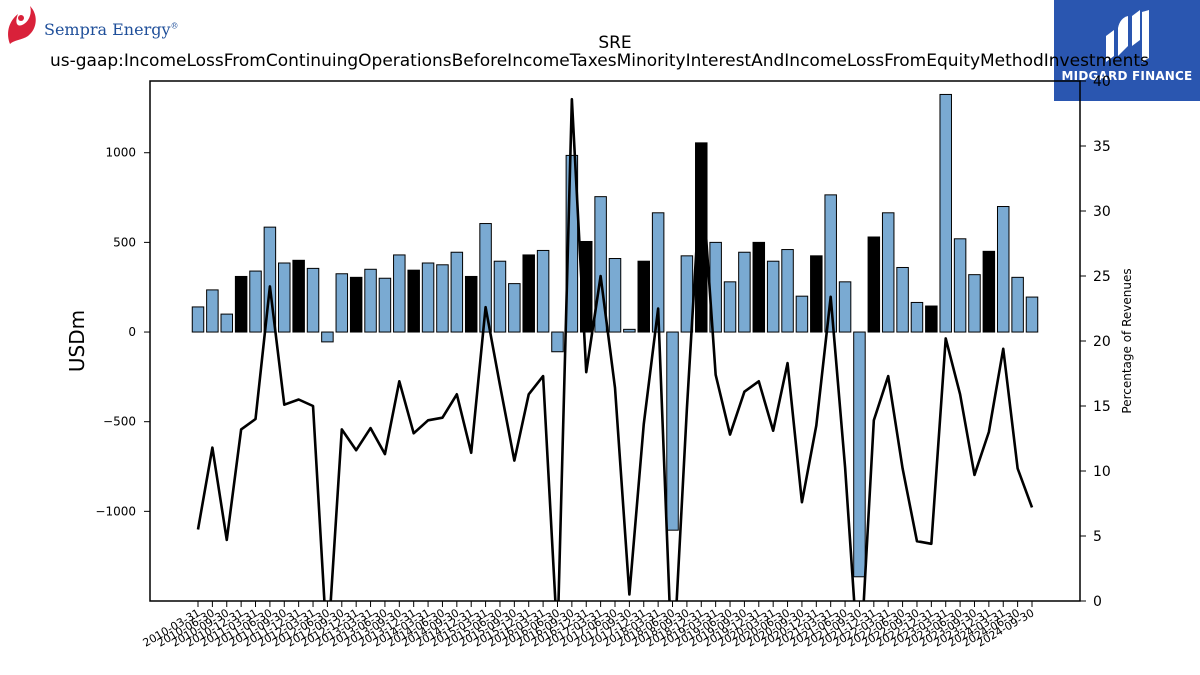 The width and height of the screenshot is (1200, 675). What do you see at coordinates (1102, 212) in the screenshot?
I see `y2-tick-label: 30` at bounding box center [1102, 212].